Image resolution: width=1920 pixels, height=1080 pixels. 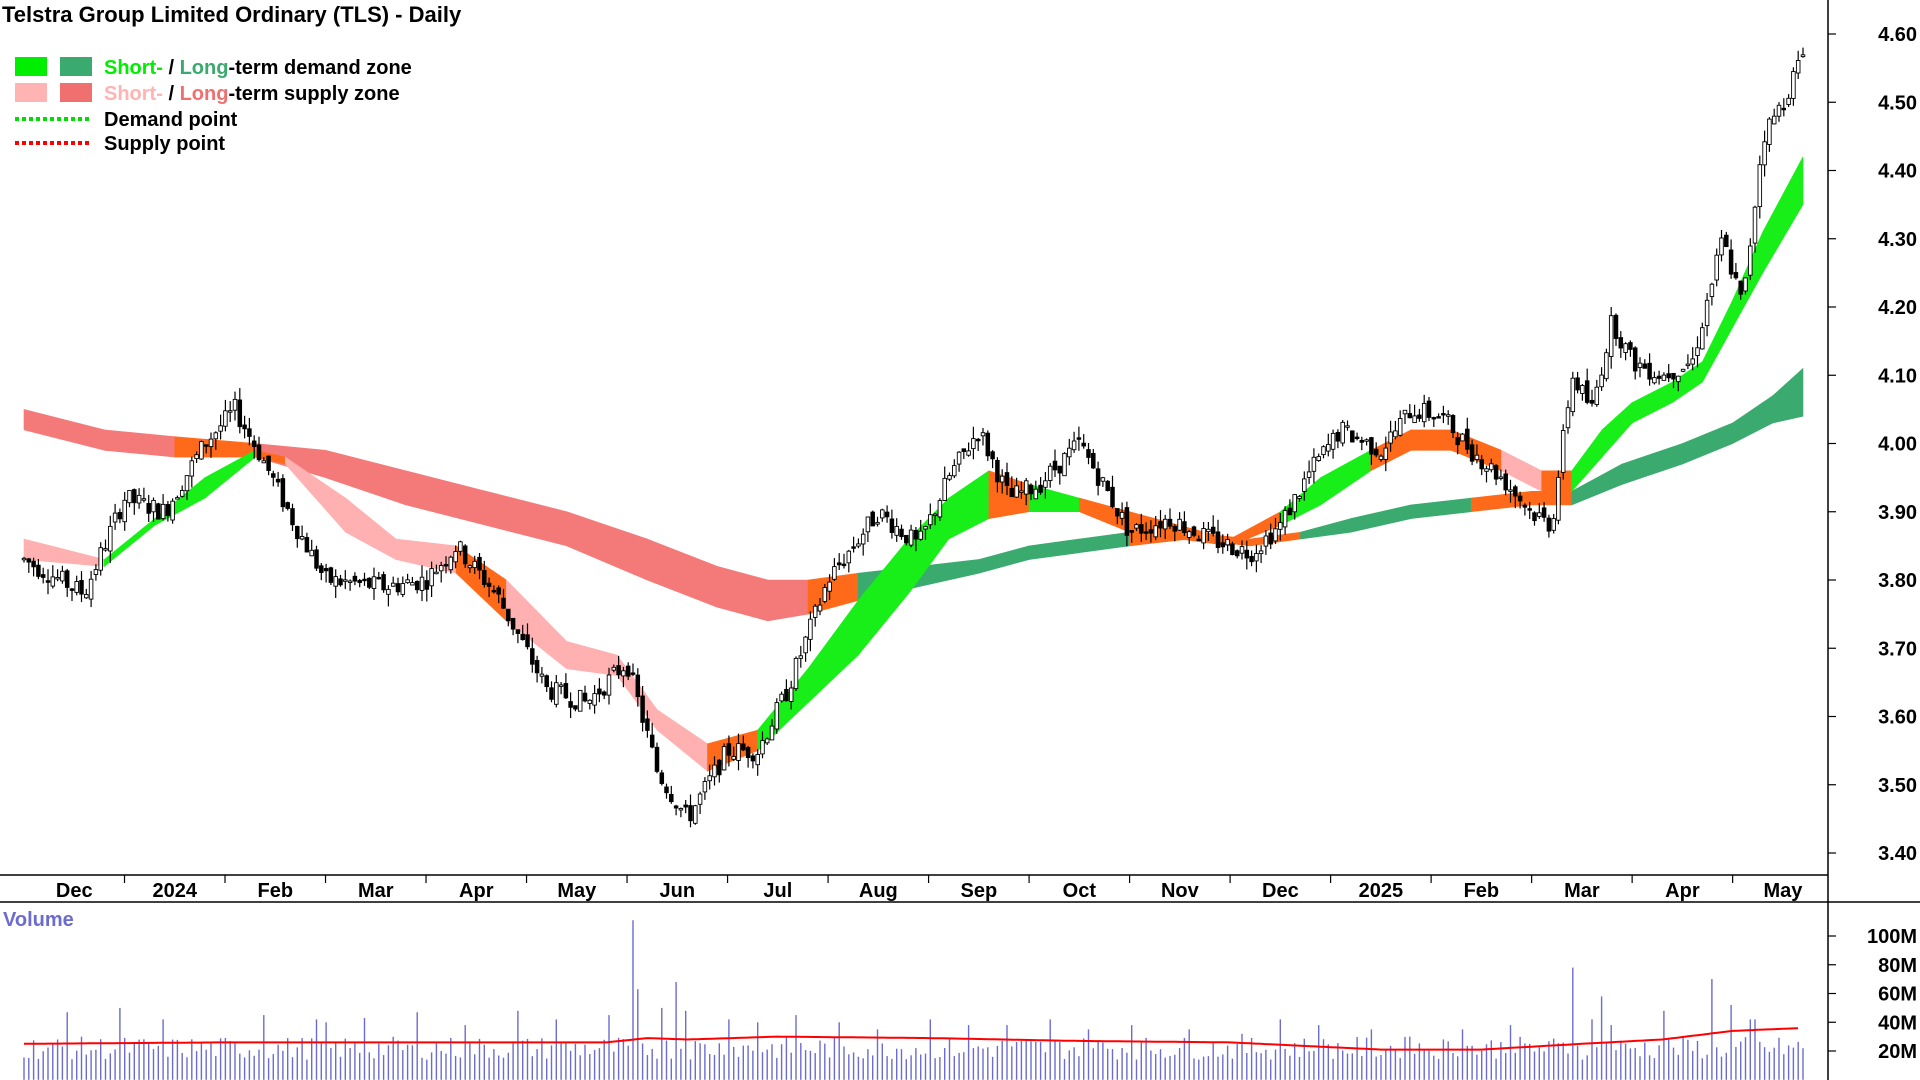 I want to click on price-tick-label: 4.20, so click(x=1897, y=308).